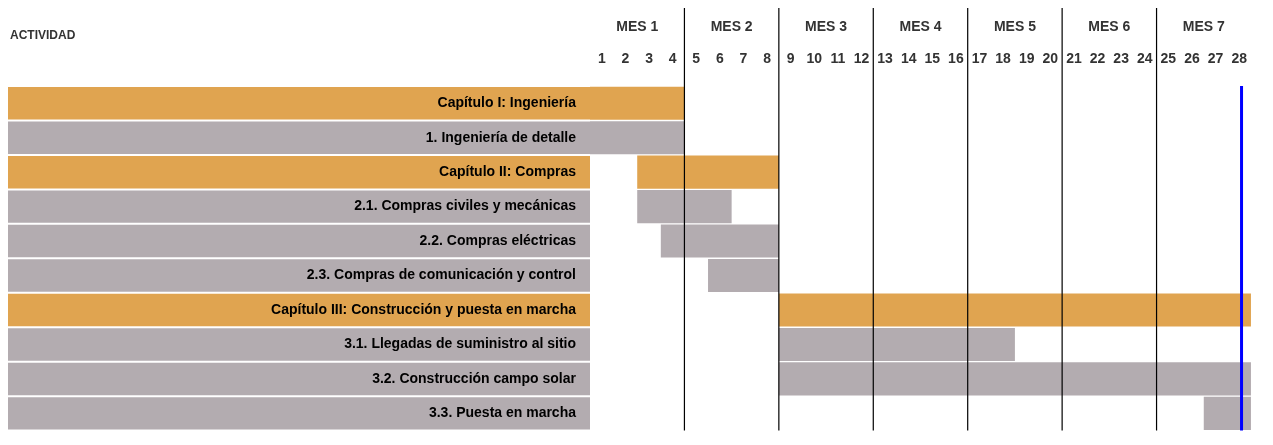 This screenshot has width=1273, height=445. I want to click on x-tick-label: 28, so click(1239, 58).